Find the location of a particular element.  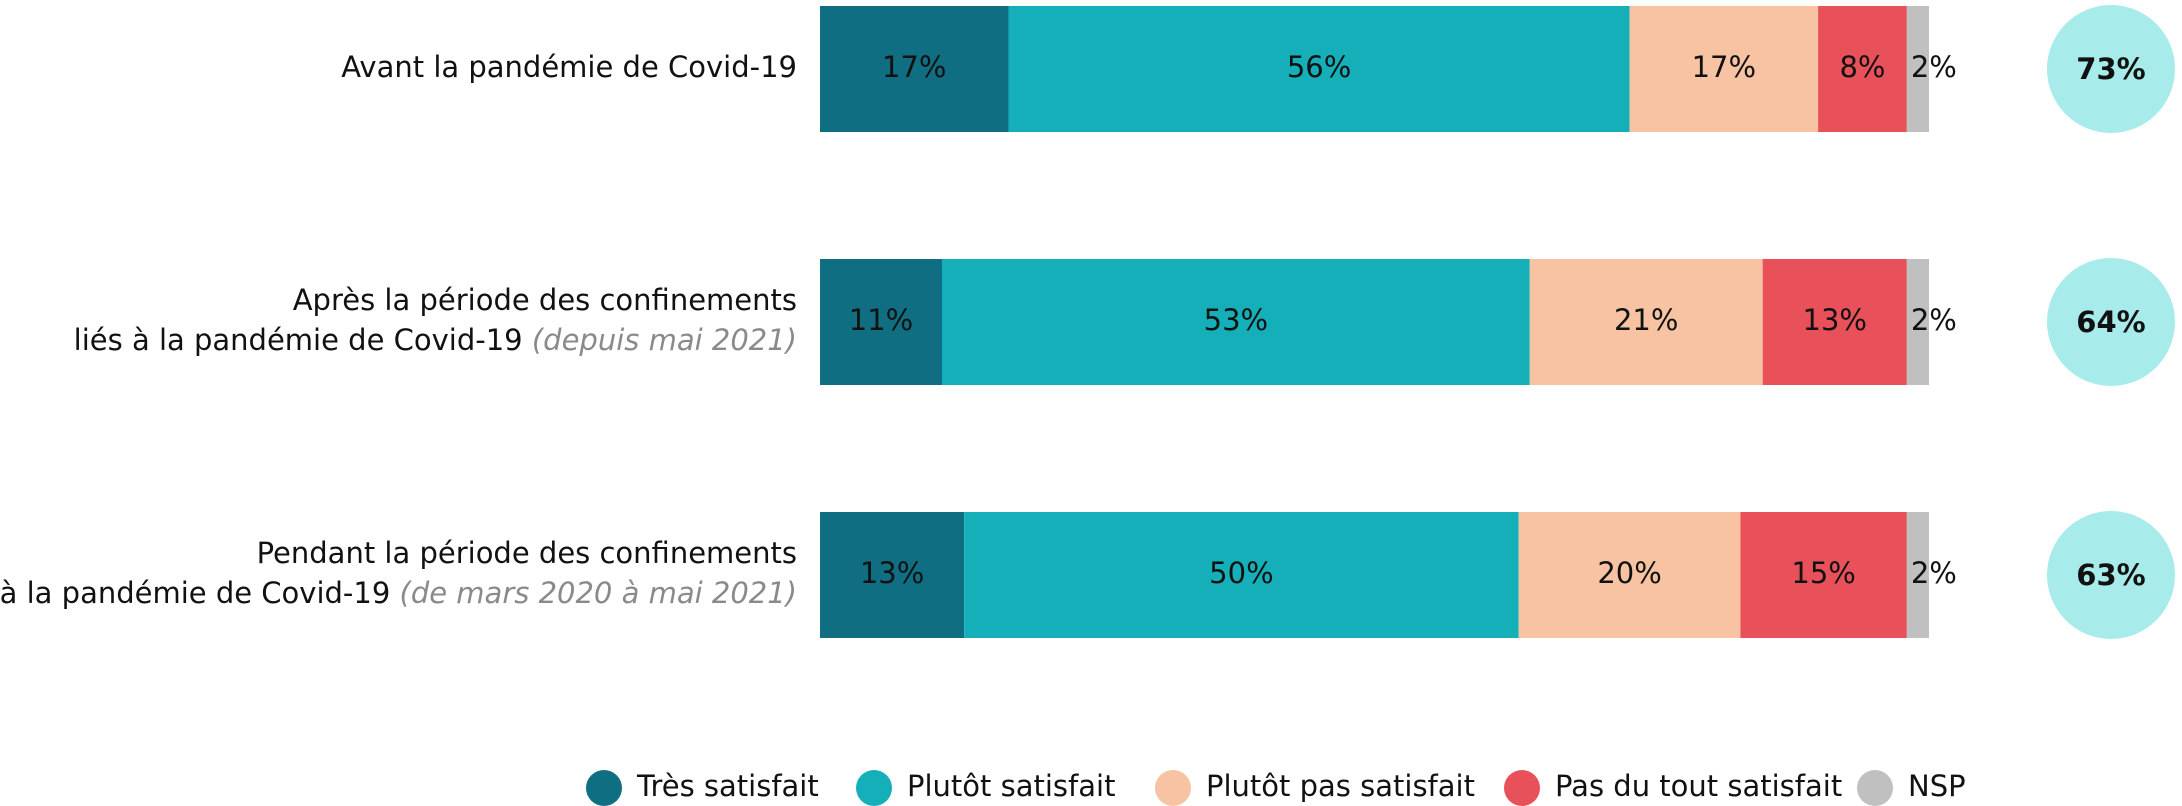

legend-label: Plutôt satisfait is located at coordinates (1011, 786).